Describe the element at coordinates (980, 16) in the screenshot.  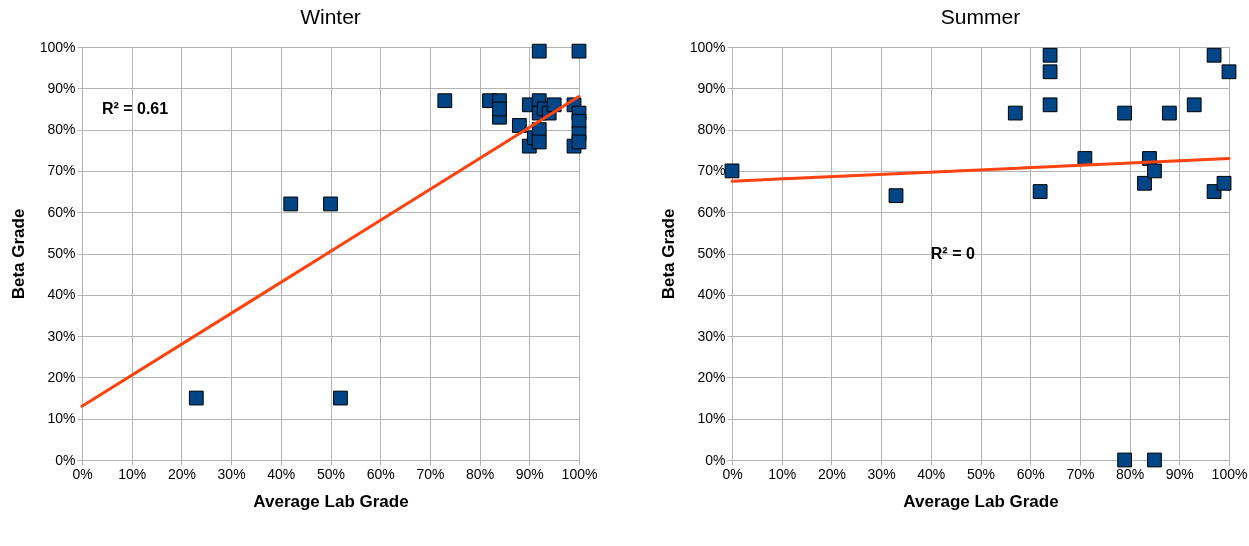
I see `chart-title: Summer` at that location.